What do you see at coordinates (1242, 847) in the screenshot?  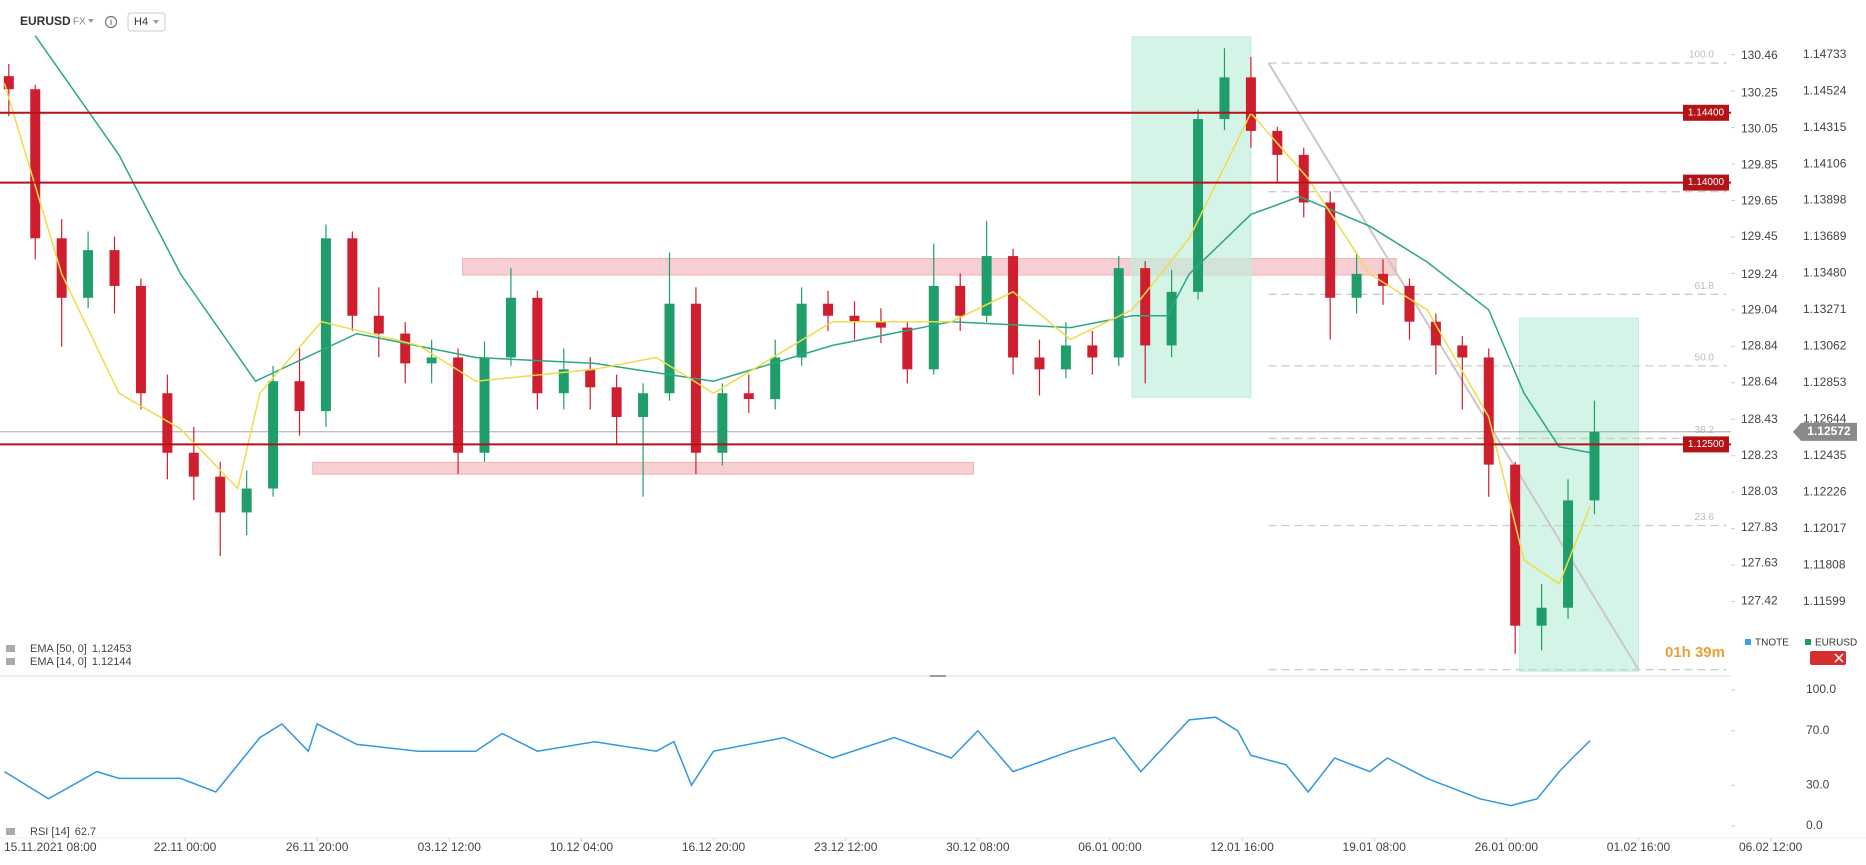 I see `x-tick-label: 12.01 16:00` at bounding box center [1242, 847].